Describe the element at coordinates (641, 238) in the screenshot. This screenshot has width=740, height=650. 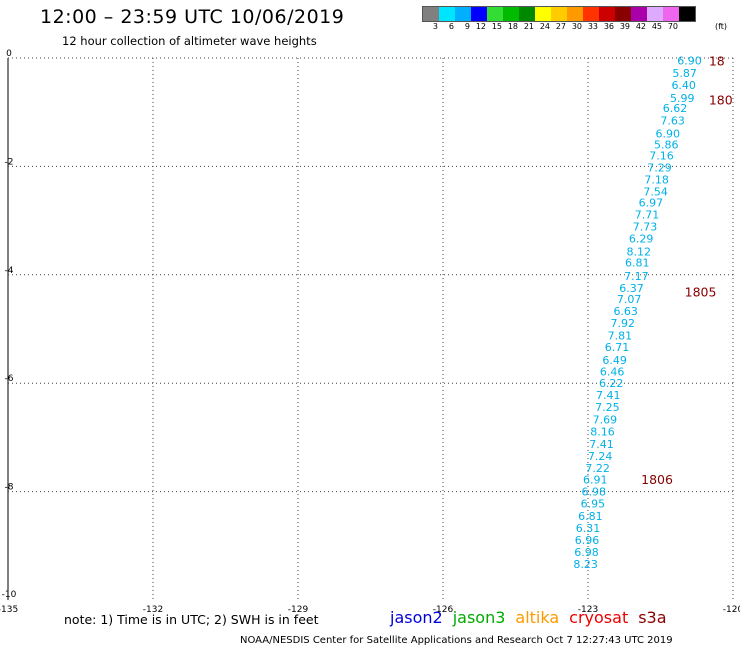
I see `wave-height-label: 6.29` at that location.